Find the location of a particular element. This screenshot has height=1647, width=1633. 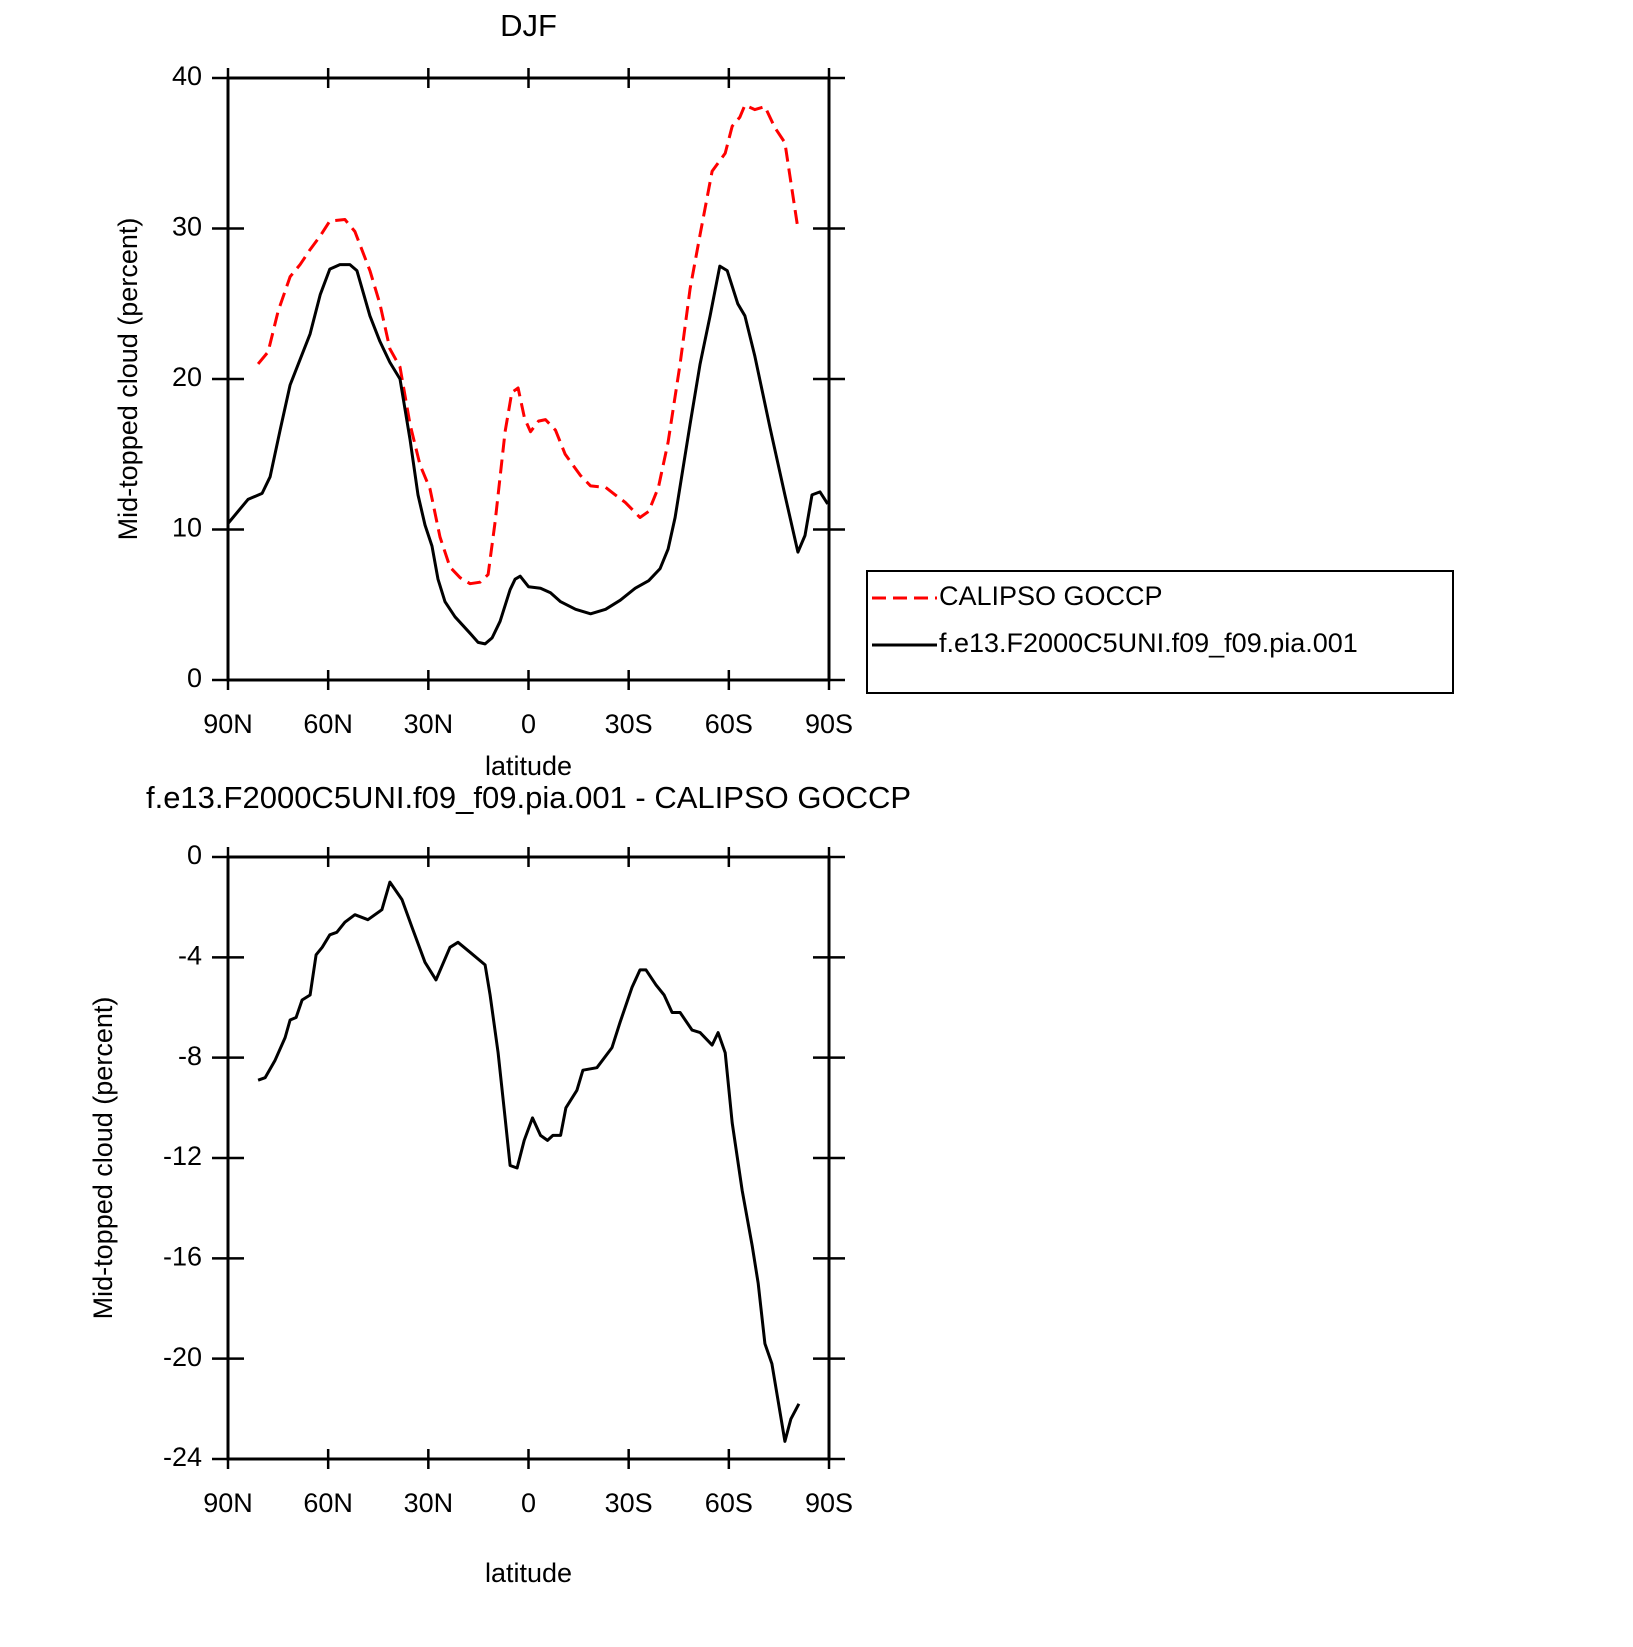

y-tick-label: -20 is located at coordinates (182, 1357).